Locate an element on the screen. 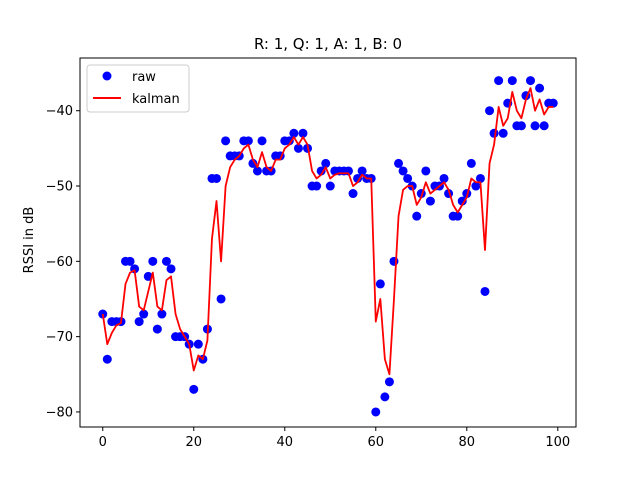  x-tick-label: 60 is located at coordinates (376, 442).